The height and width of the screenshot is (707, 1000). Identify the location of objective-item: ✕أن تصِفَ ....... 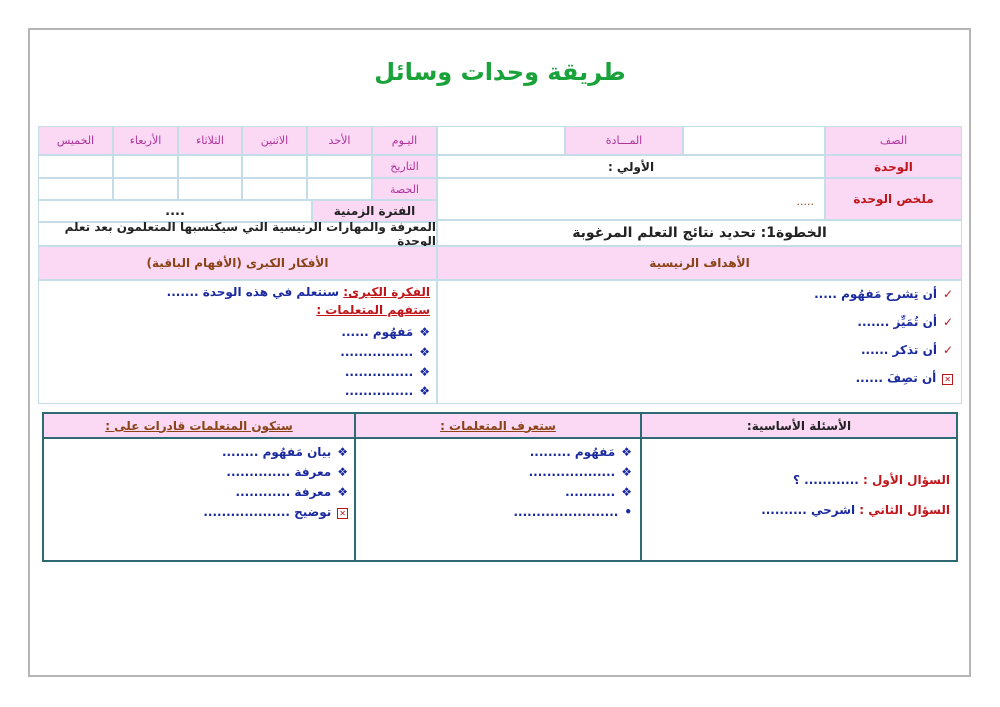
(904, 378).